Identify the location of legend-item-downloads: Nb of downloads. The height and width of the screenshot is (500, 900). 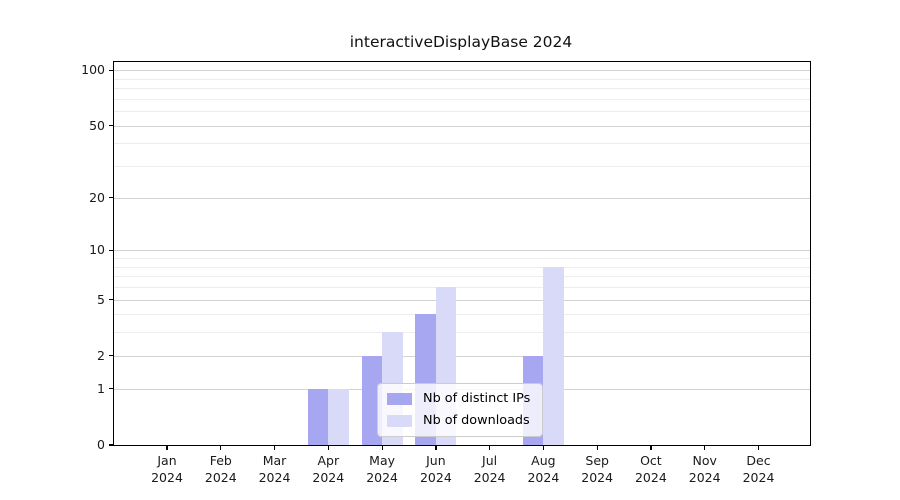
(458, 420).